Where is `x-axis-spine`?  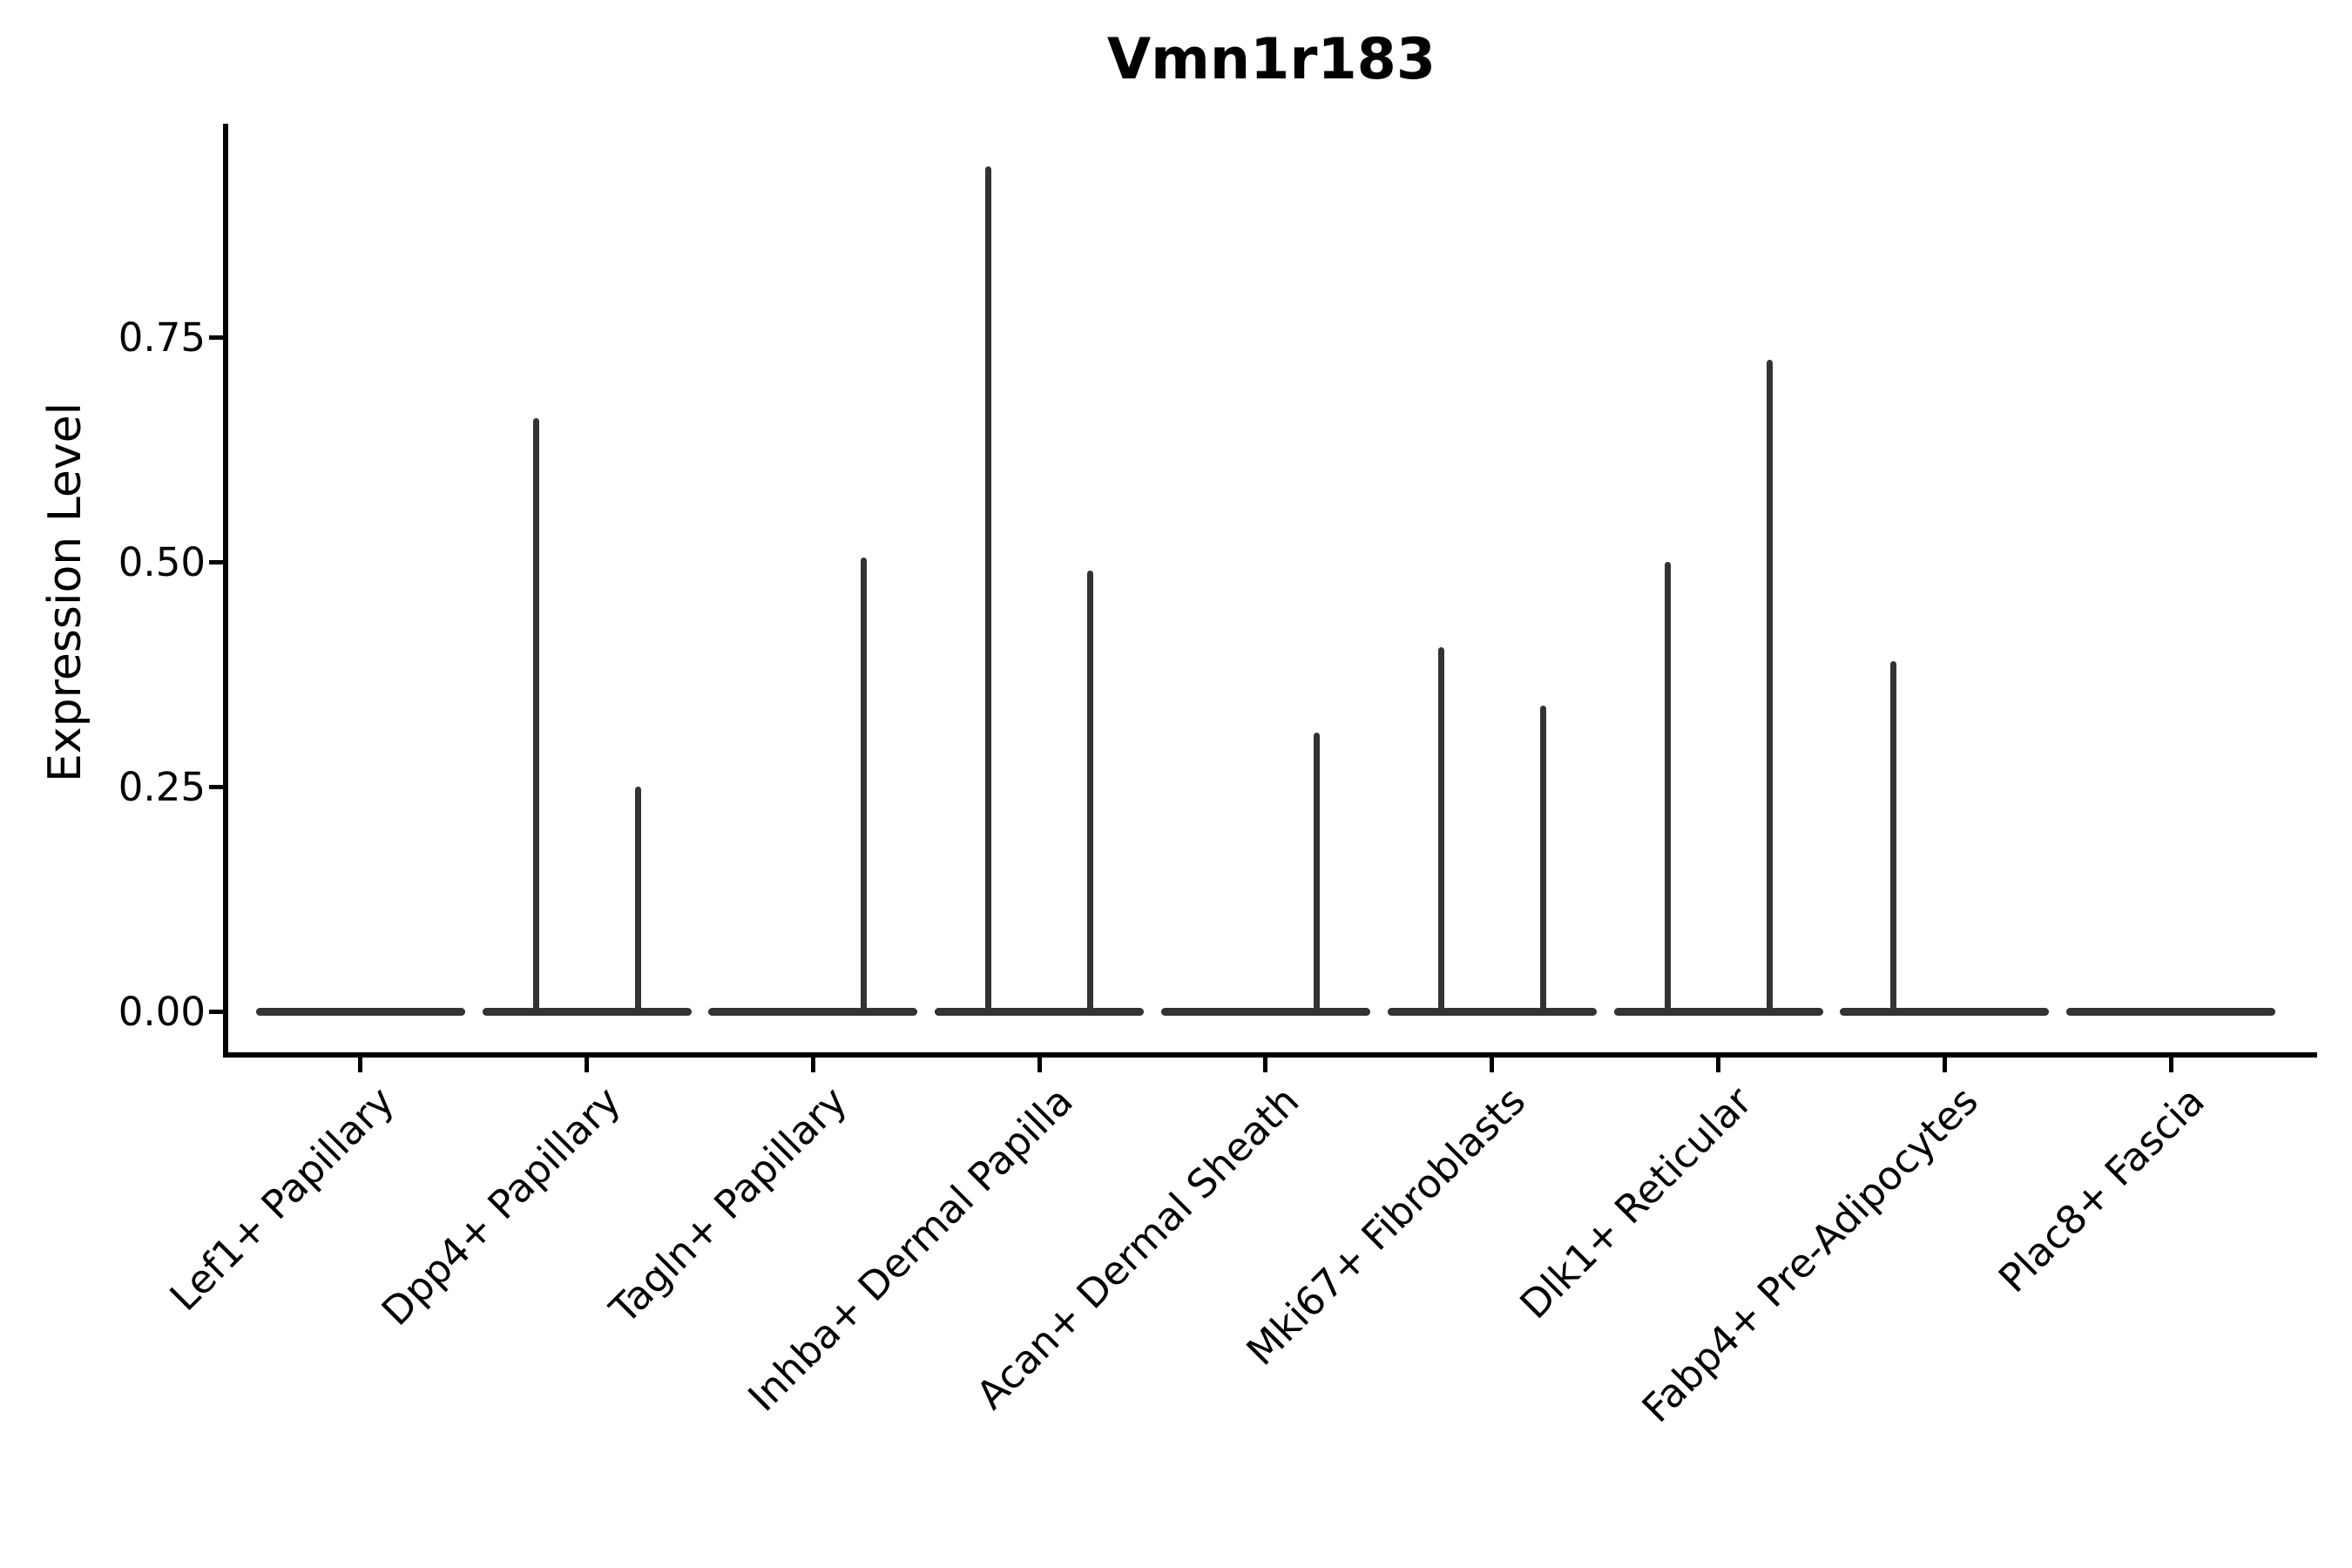 x-axis-spine is located at coordinates (1270, 1055).